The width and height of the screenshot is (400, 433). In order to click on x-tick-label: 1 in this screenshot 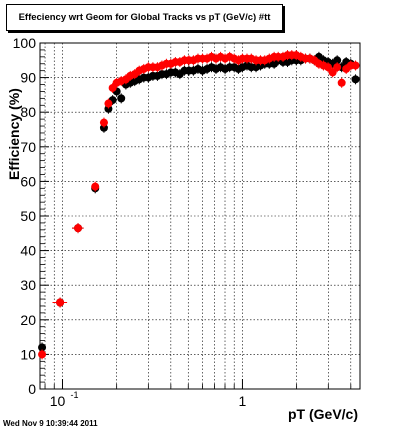, I will do `click(243, 401)`.